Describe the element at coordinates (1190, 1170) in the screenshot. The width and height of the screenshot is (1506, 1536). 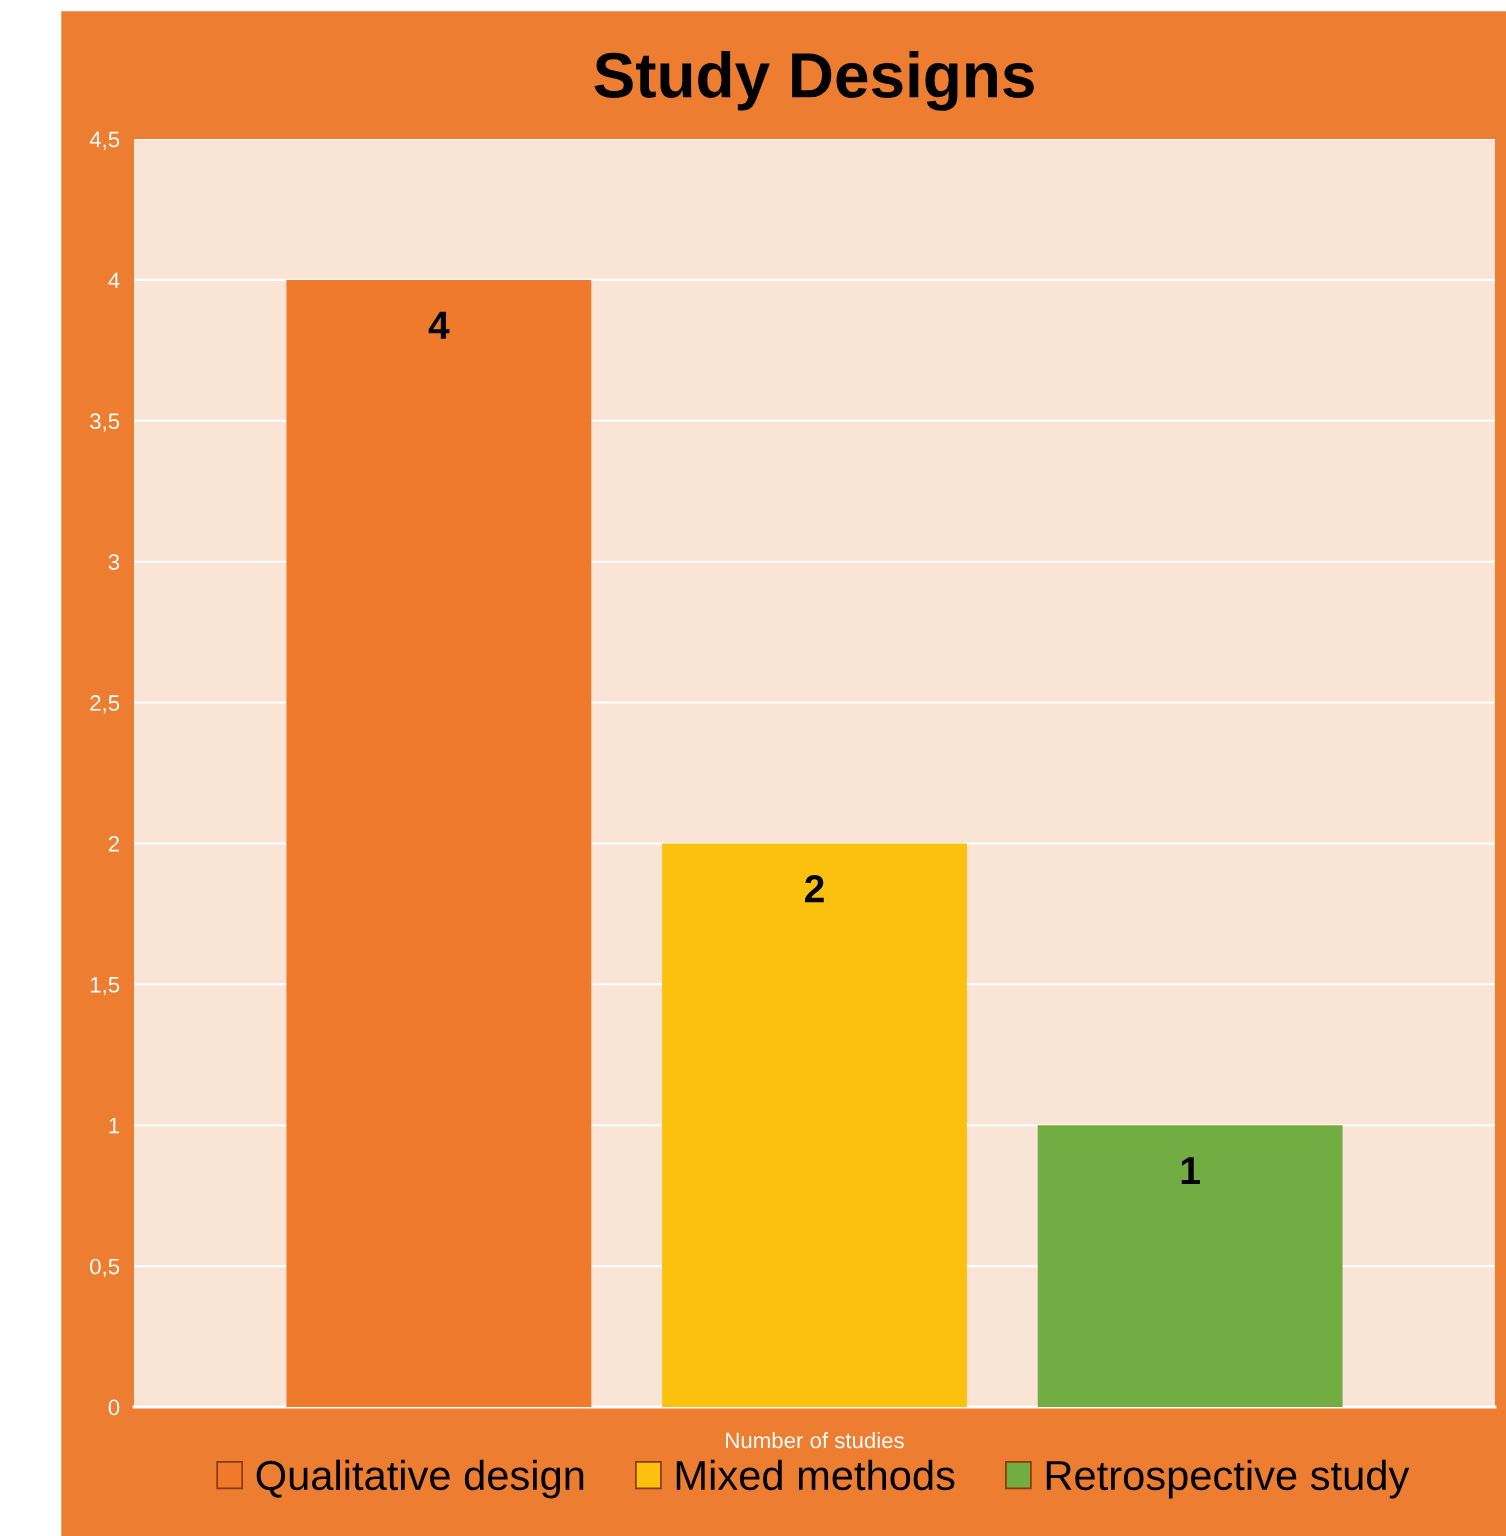
I see `data-label: 1` at that location.